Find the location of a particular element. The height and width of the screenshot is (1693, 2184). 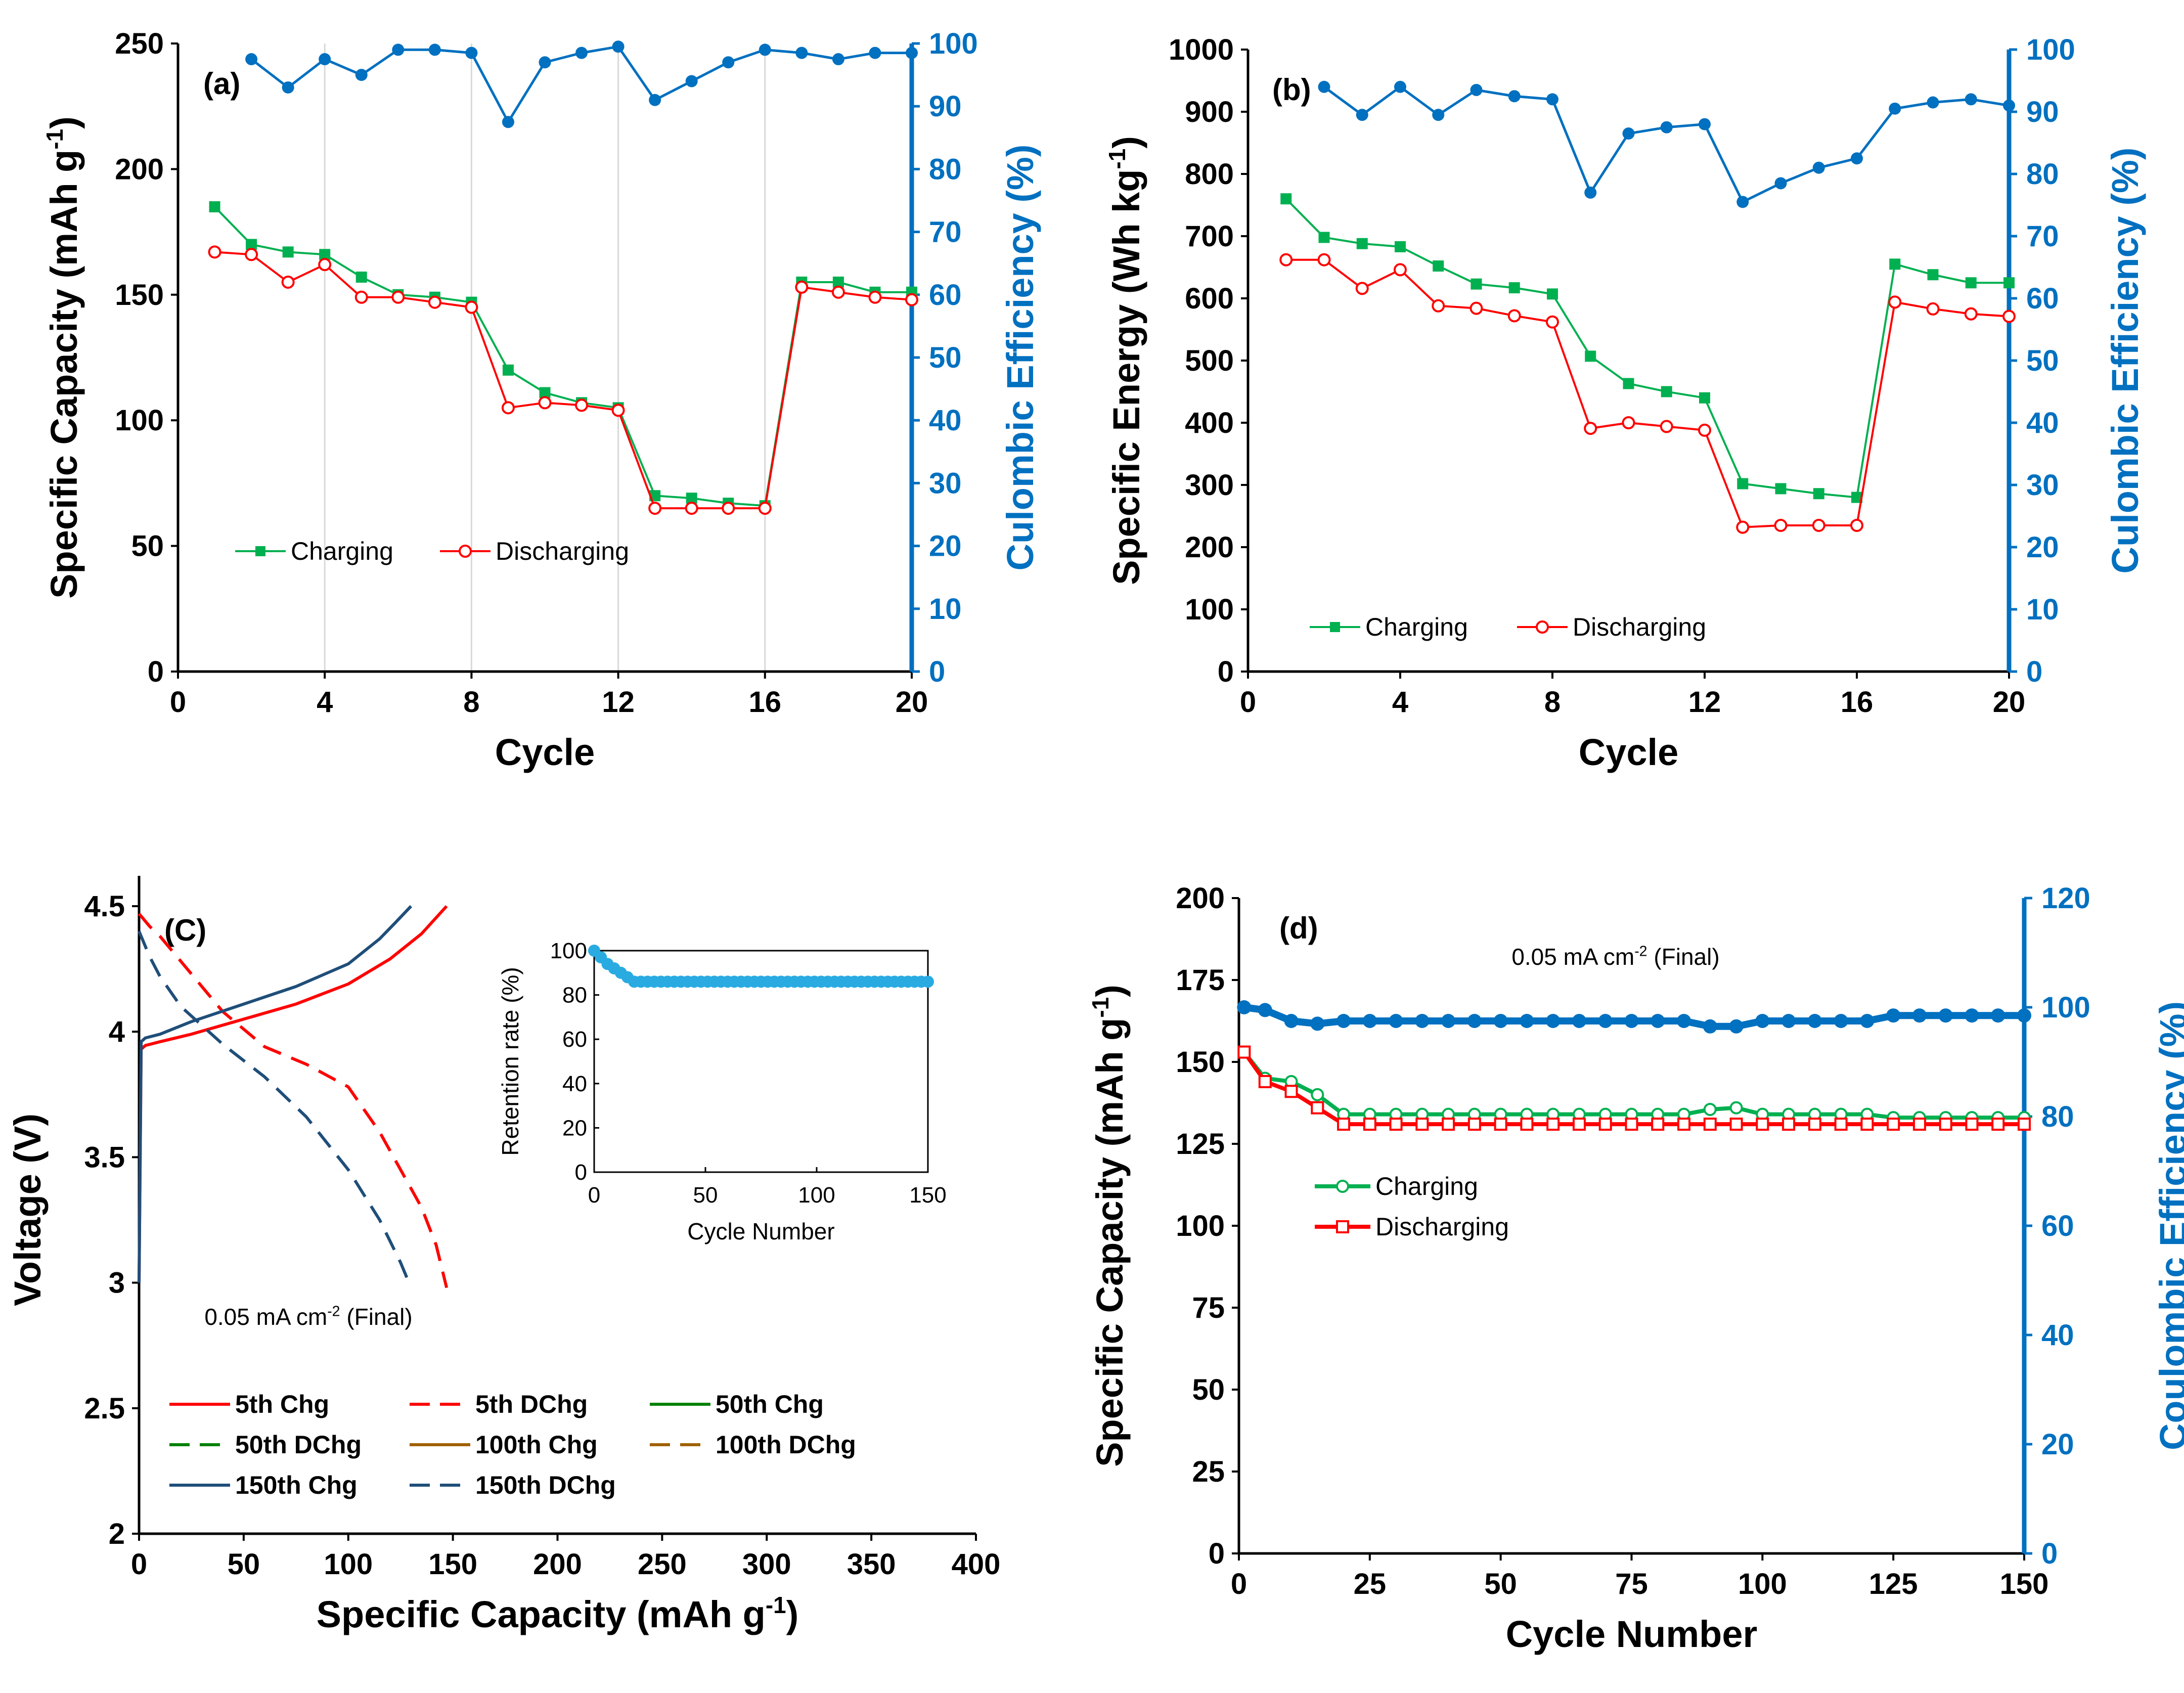

panel-label: (d) is located at coordinates (1298, 928).